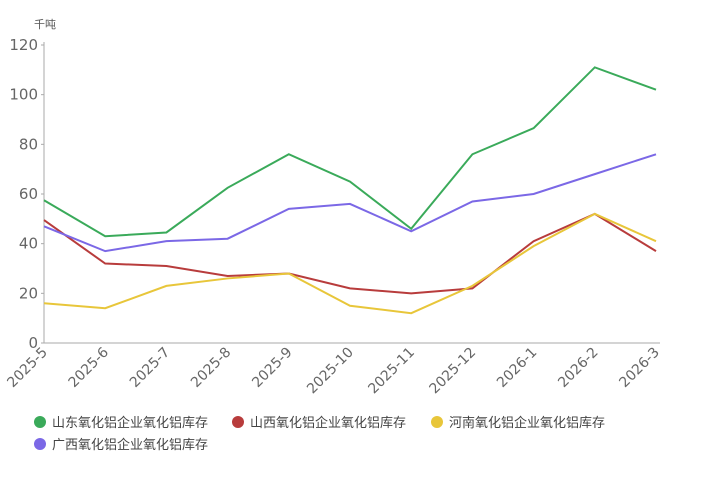  Describe the element at coordinates (28, 244) in the screenshot. I see `y-tick-label: 40` at that location.